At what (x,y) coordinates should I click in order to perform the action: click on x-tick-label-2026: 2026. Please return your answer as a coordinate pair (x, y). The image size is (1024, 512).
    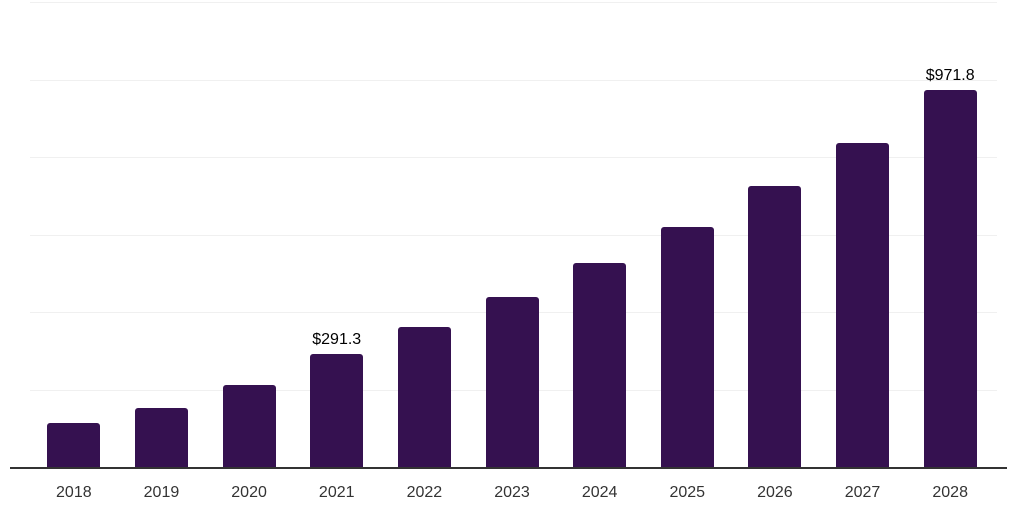
    Looking at the image, I should click on (775, 492).